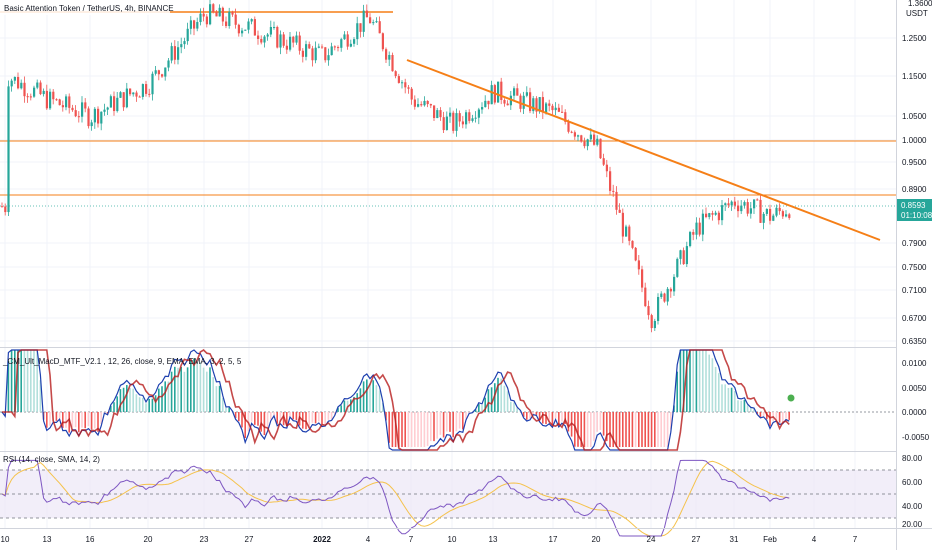  I want to click on time-tick-label: 17, so click(553, 539).